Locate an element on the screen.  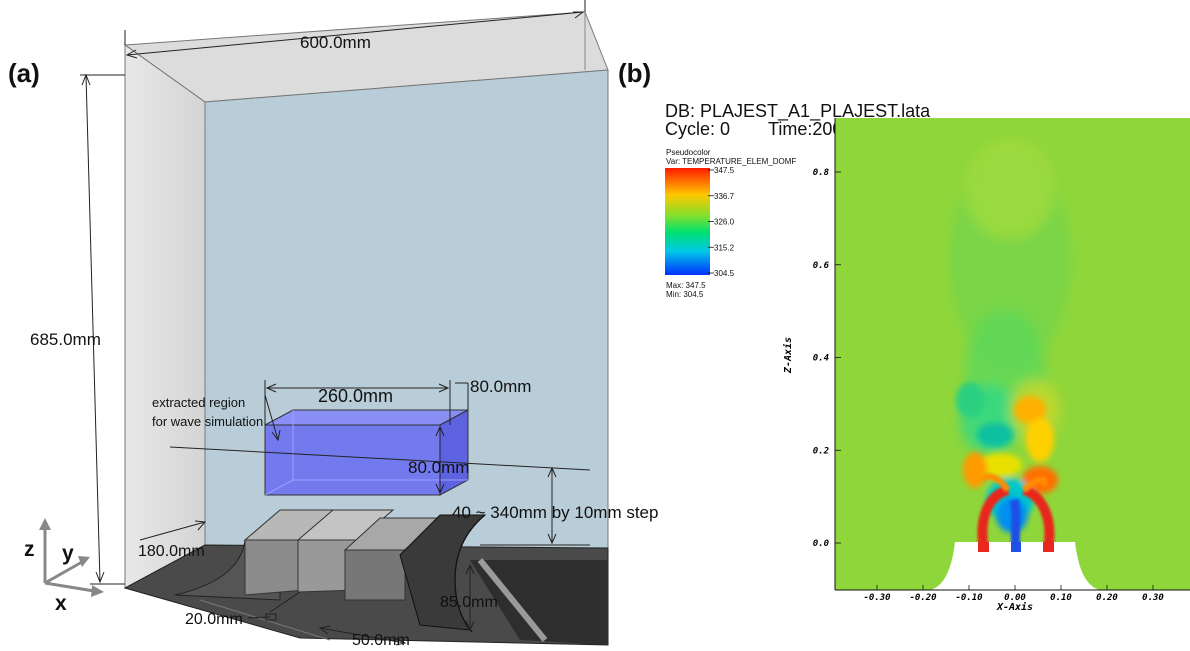
tank-left-wall is located at coordinates (165, 316).